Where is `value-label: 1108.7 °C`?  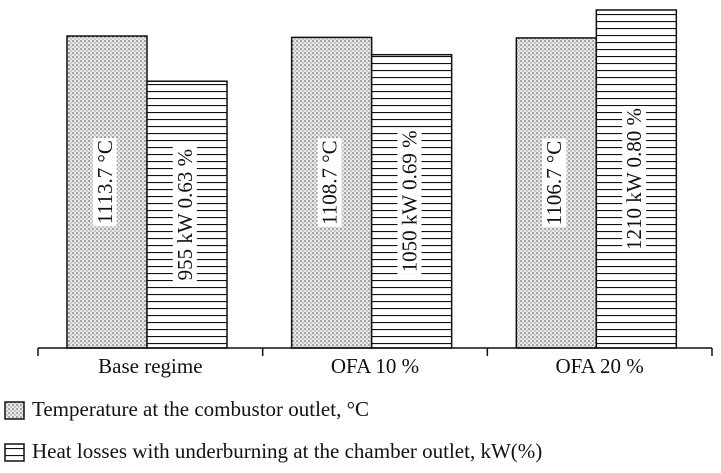 value-label: 1108.7 °C is located at coordinates (329, 182).